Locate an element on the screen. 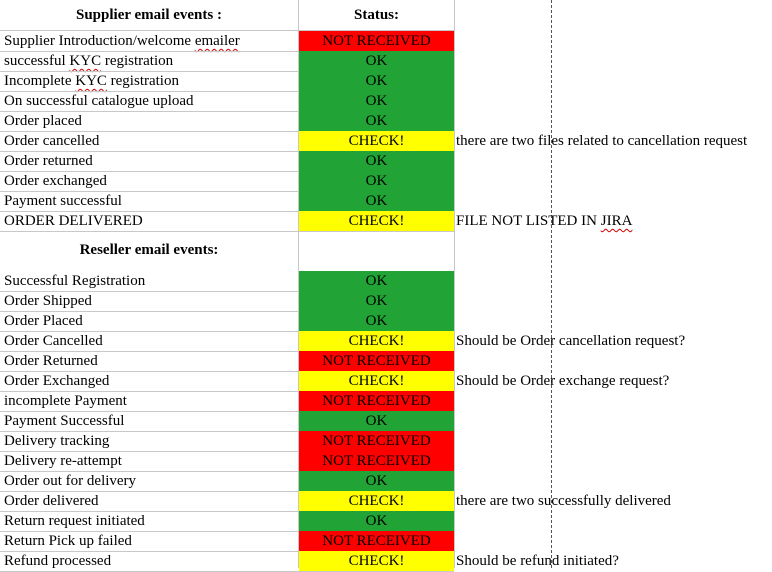 This screenshot has width=772, height=572. event-cell: Incomplete KYC registration is located at coordinates (91, 81).